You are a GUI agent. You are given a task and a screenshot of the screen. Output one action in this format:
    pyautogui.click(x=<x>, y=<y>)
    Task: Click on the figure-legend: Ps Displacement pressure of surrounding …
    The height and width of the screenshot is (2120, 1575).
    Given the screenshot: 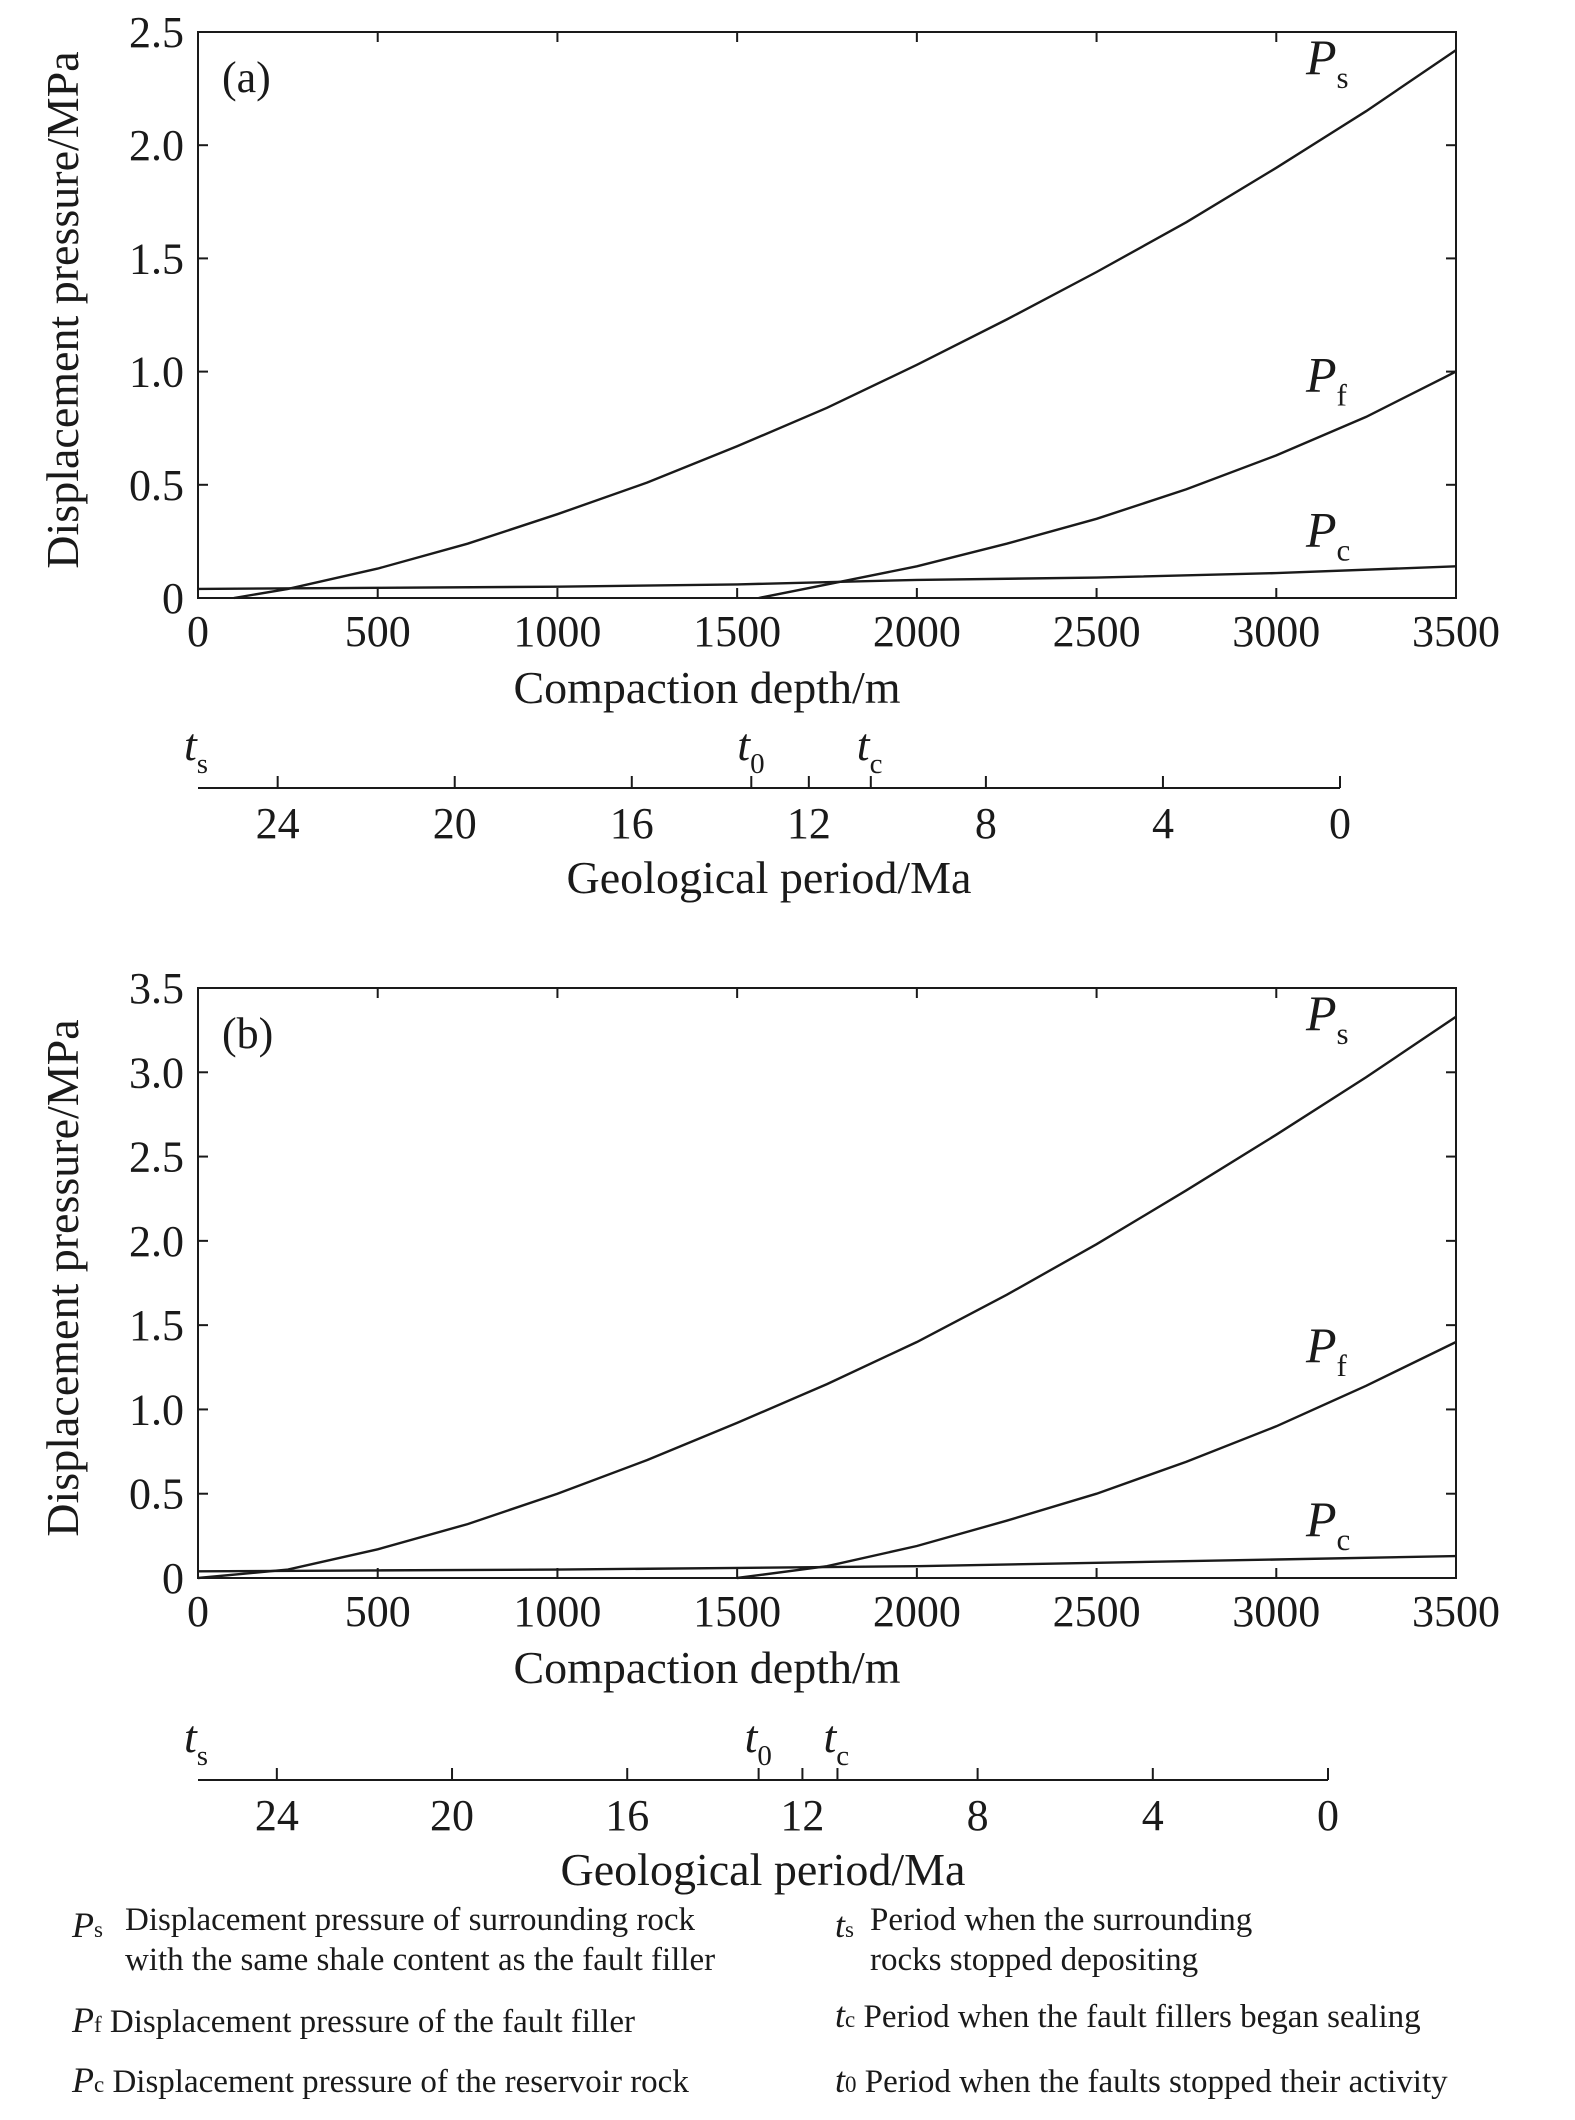 What is the action you would take?
    pyautogui.click(x=787, y=2011)
    